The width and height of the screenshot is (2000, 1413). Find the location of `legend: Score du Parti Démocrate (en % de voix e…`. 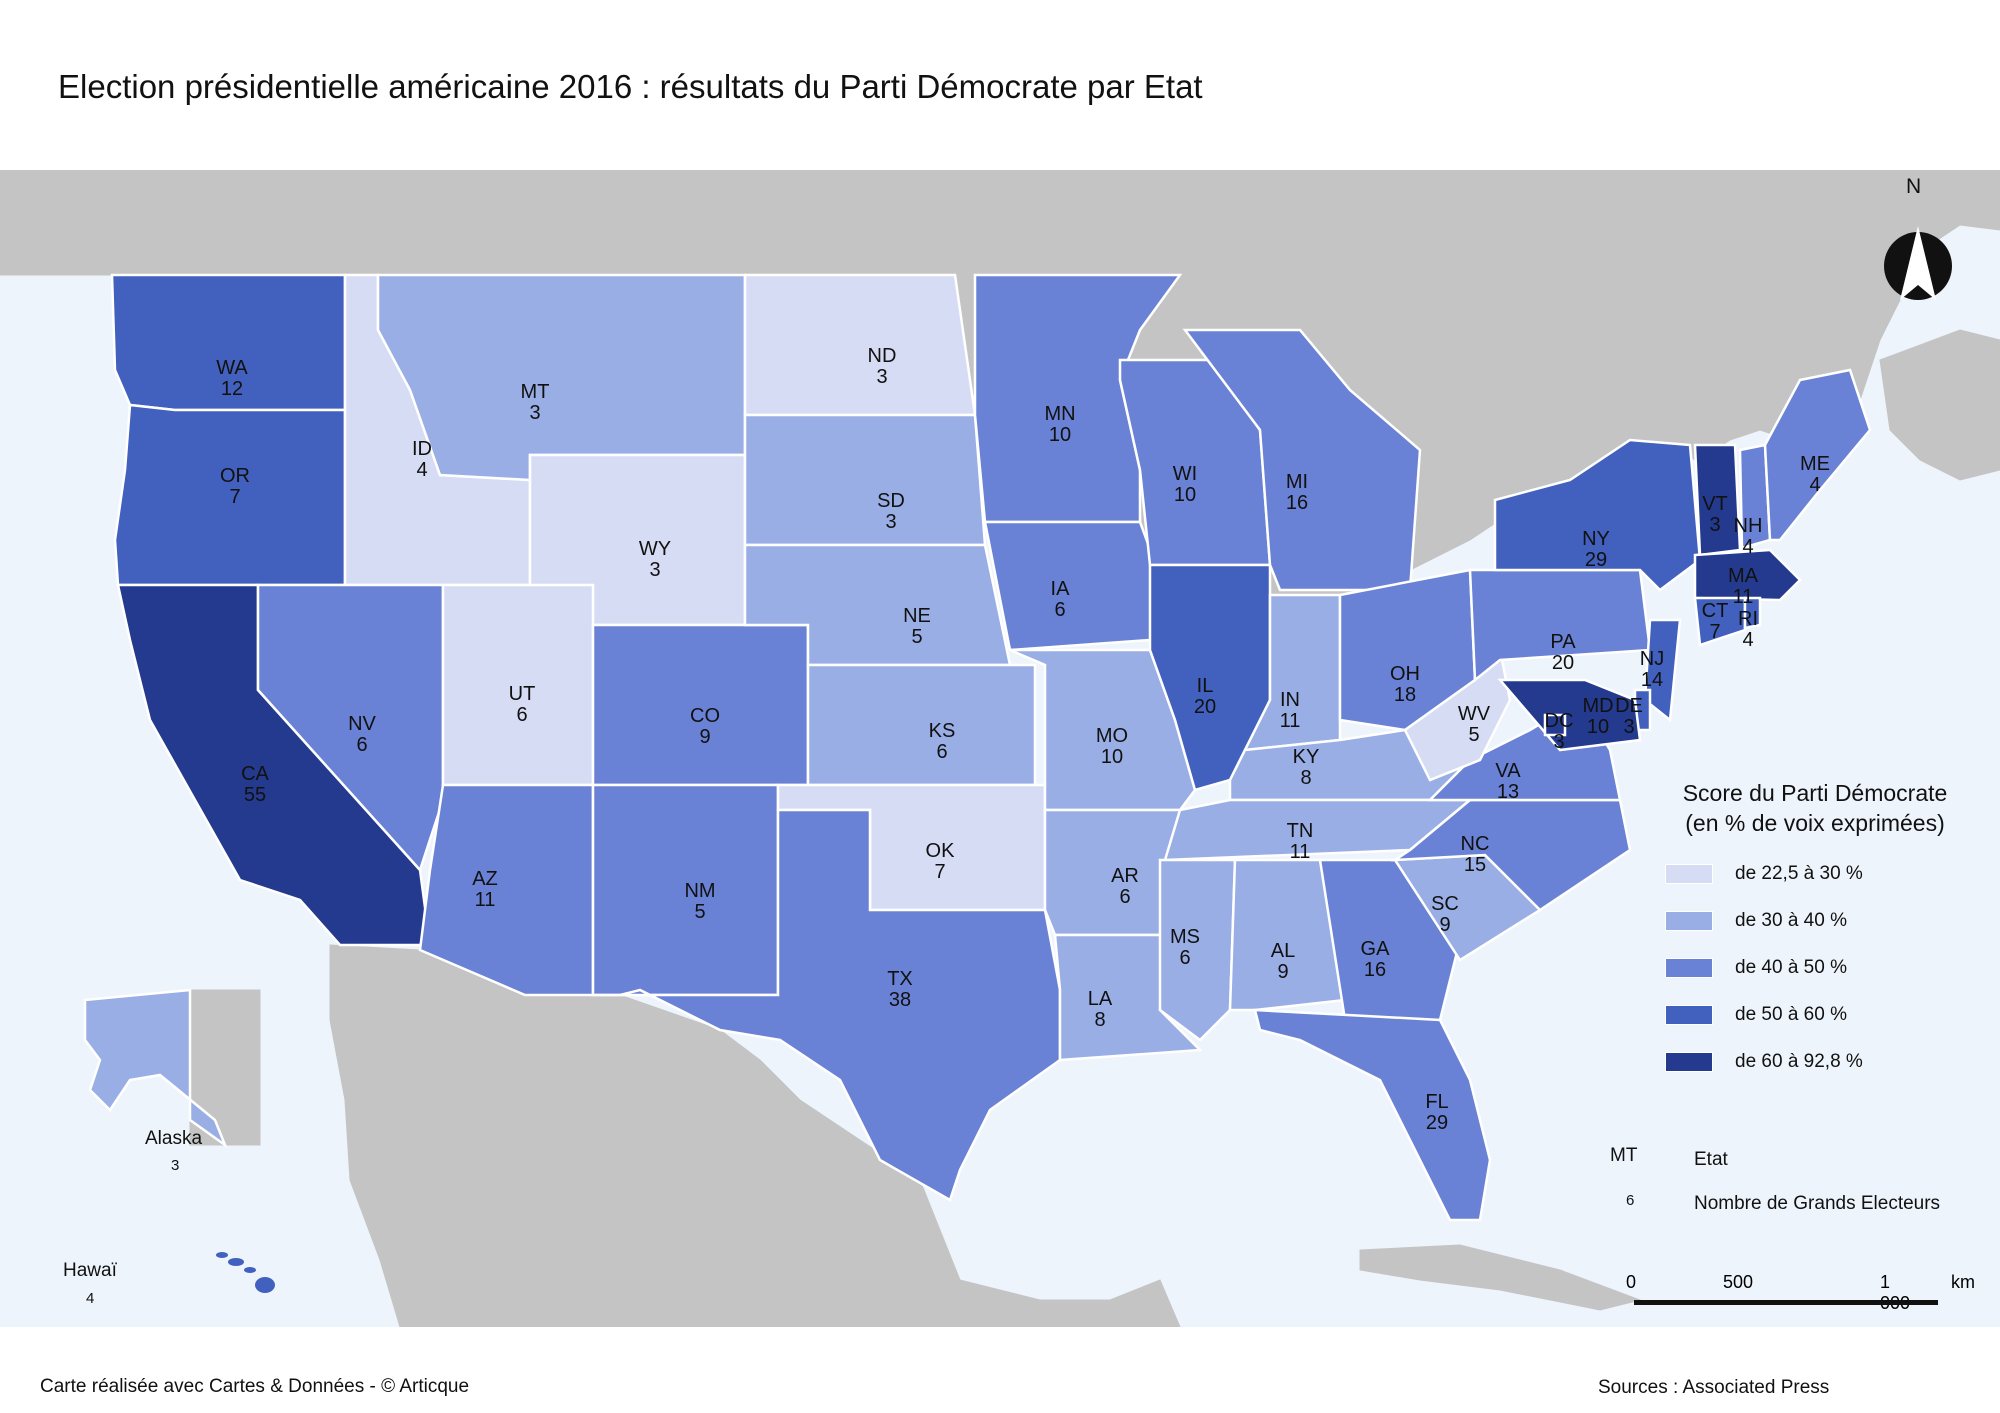

legend: Score du Parti Démocrate (en % de voix e… is located at coordinates (1815, 931).